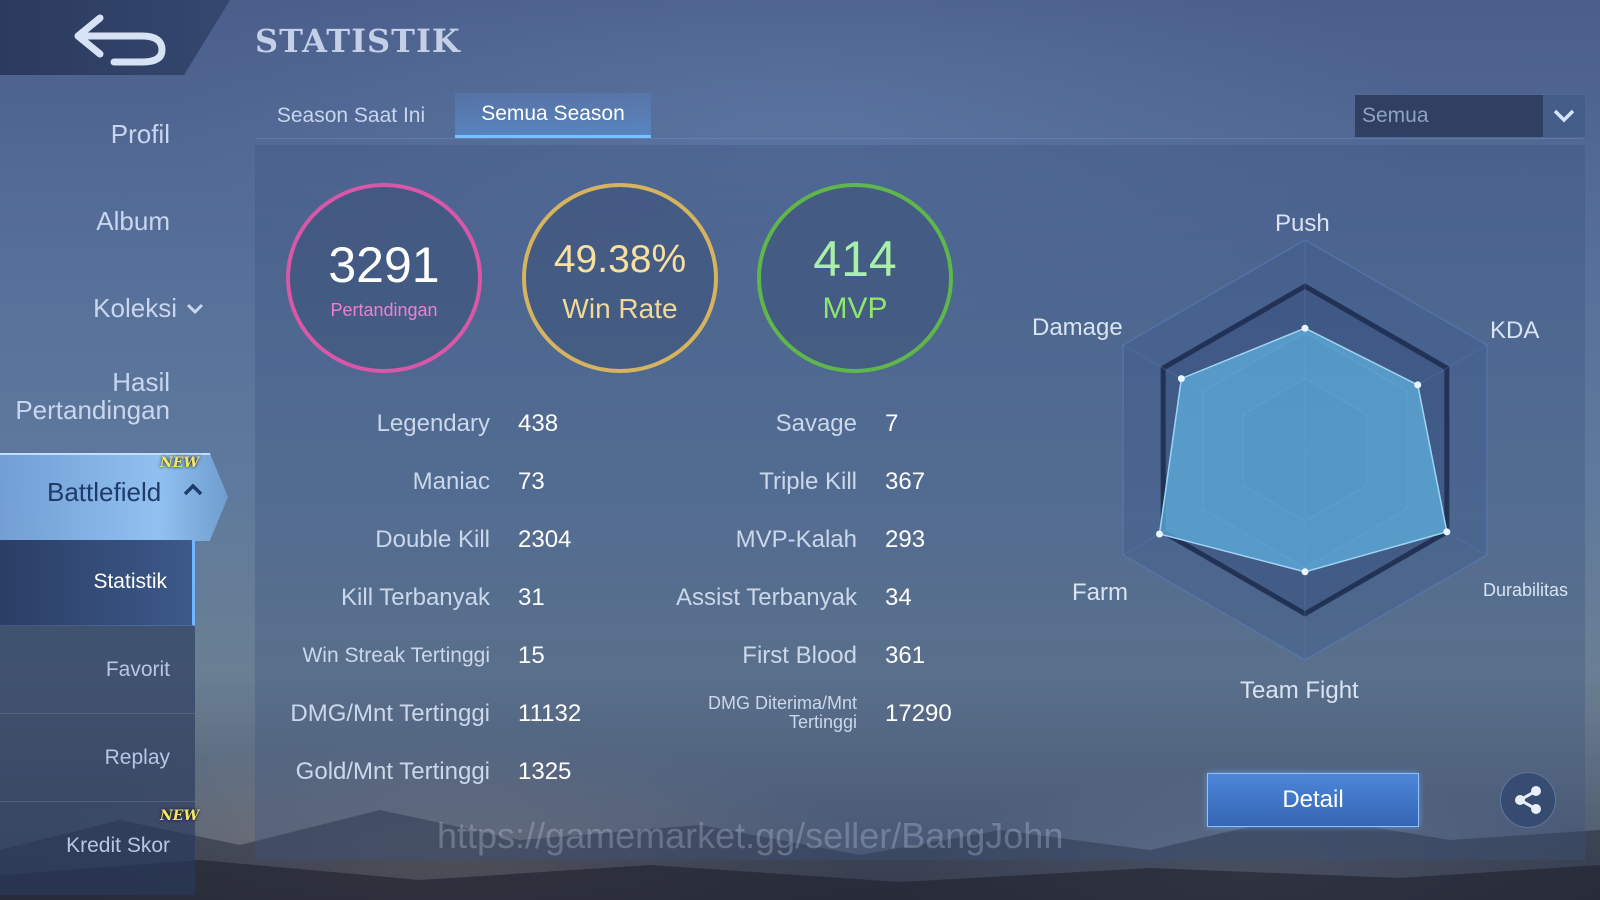 The height and width of the screenshot is (900, 1600). Describe the element at coordinates (130, 581) in the screenshot. I see `submenu-item-label: Statistik` at that location.